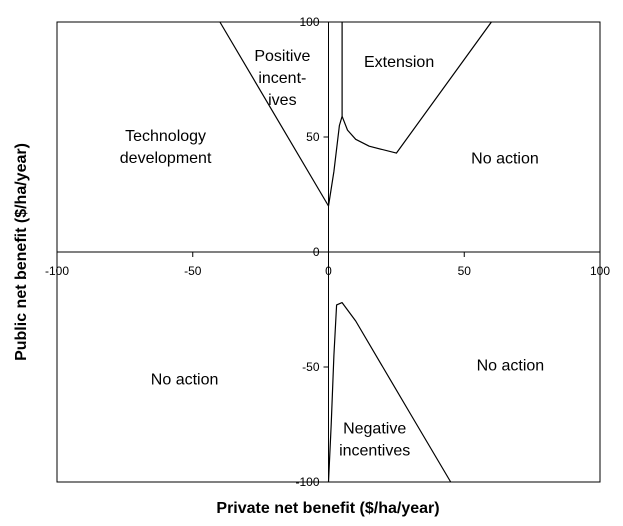 Image resolution: width=623 pixels, height=526 pixels. Describe the element at coordinates (309, 22) in the screenshot. I see `y-tick-label: 100` at that location.